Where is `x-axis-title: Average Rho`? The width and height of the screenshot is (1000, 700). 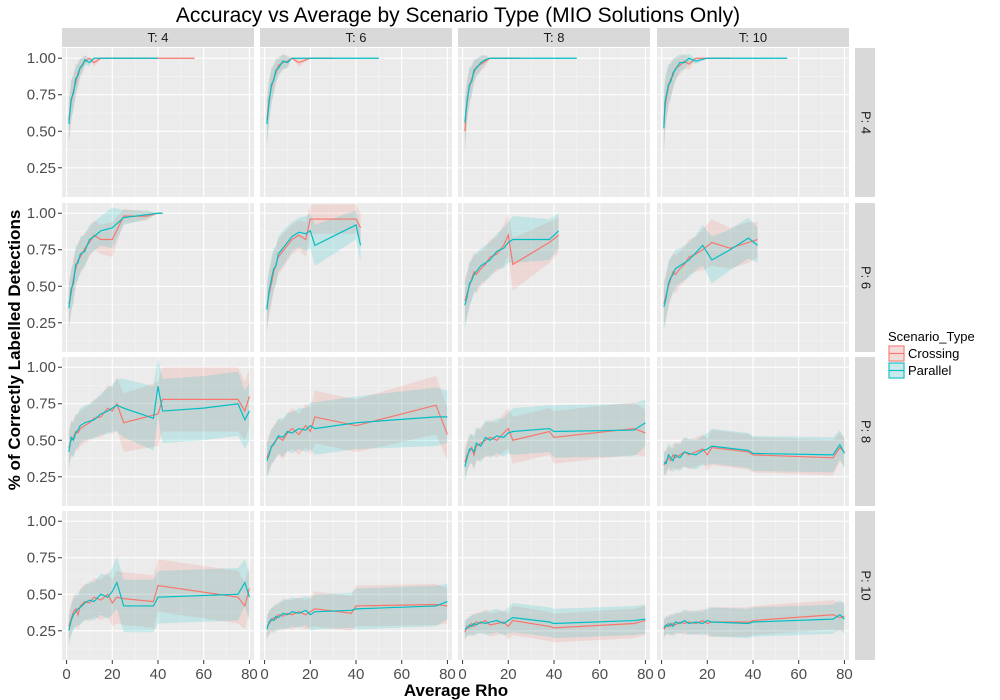
x-axis-title: Average Rho is located at coordinates (456, 690).